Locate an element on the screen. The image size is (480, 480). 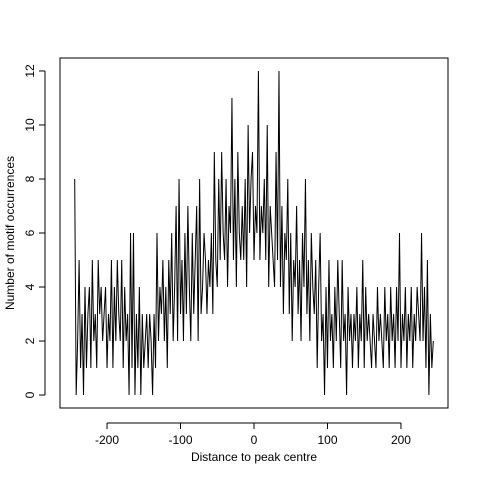
y-tick-label: 12 is located at coordinates (30, 71).